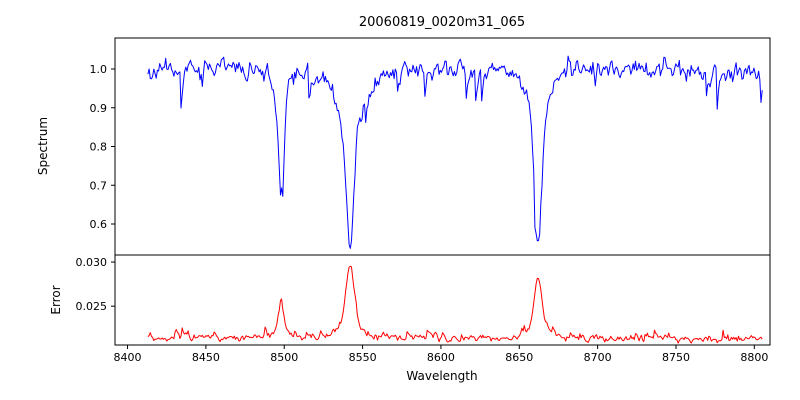  Describe the element at coordinates (284, 357) in the screenshot. I see `x-tick-label: 8500` at that location.